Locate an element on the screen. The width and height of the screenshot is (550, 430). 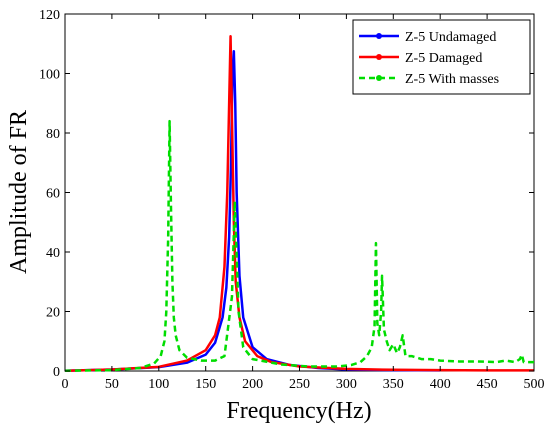
y-tick-label: 20 is located at coordinates (53, 313).